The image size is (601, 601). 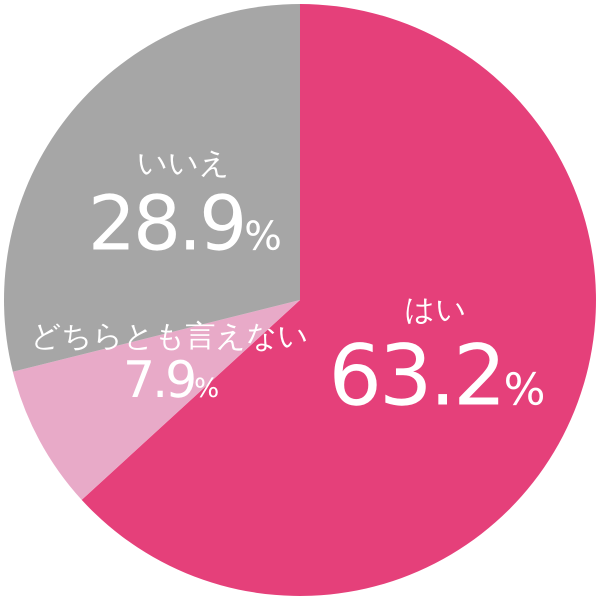 What do you see at coordinates (183, 163) in the screenshot?
I see `slice-label: いいえ` at bounding box center [183, 163].